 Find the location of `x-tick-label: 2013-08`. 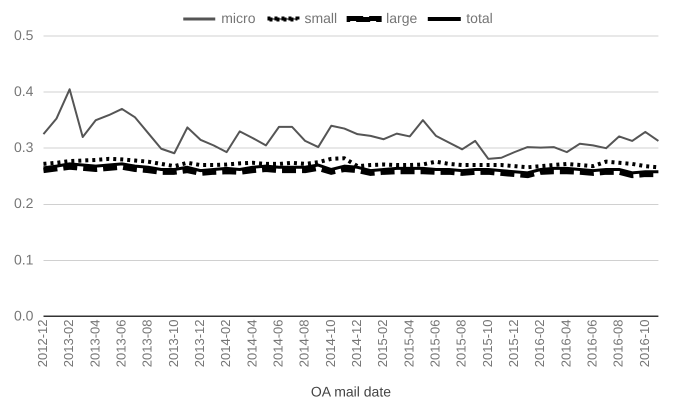

x-tick-label: 2013-08 is located at coordinates (147, 343).